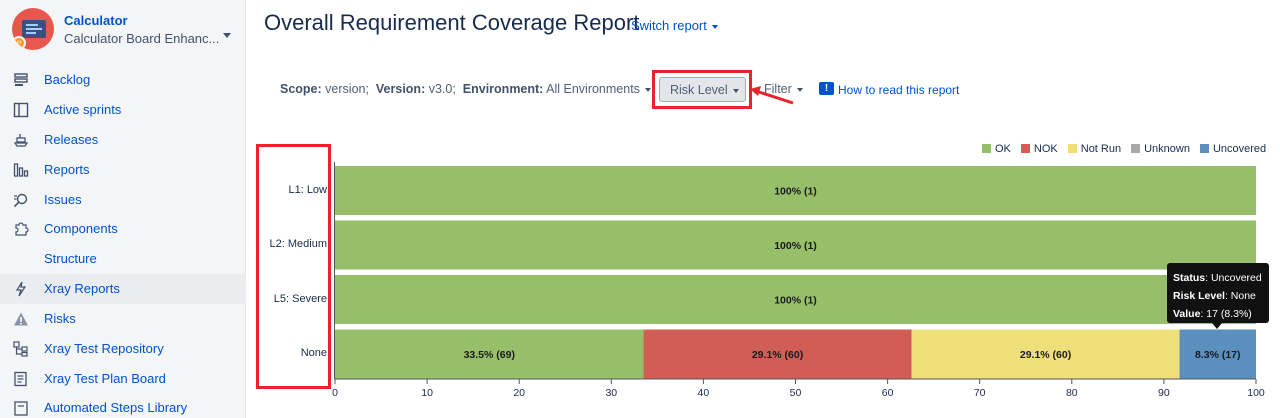 This screenshot has width=1280, height=418. I want to click on repository-icon, so click(20, 349).